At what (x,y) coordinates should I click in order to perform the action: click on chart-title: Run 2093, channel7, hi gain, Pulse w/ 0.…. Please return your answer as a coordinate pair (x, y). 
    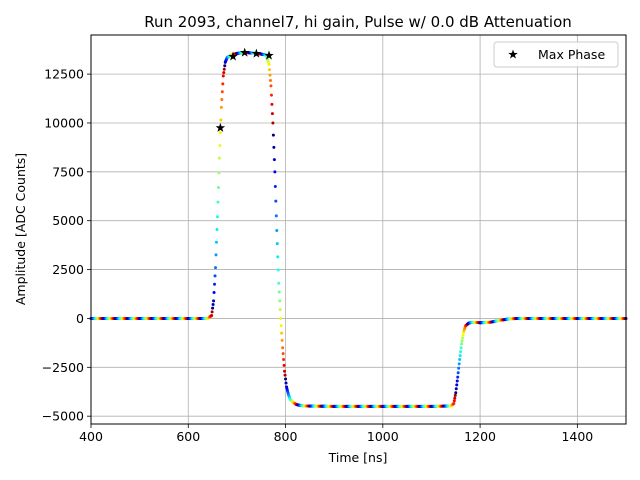
    Looking at the image, I should click on (358, 22).